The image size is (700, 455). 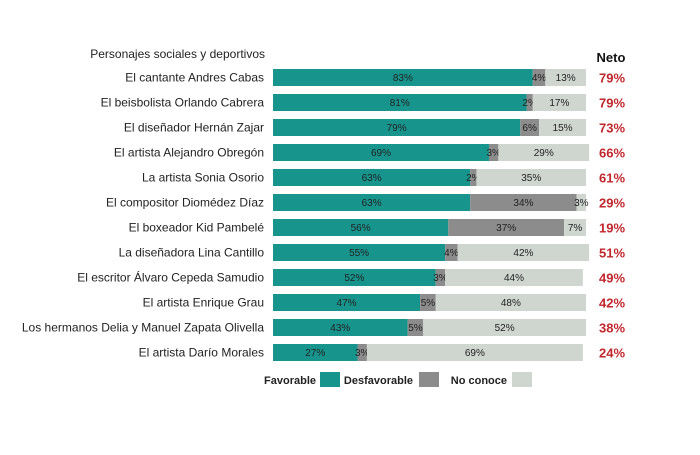 I want to click on legend-item: Desfavorable, so click(x=391, y=379).